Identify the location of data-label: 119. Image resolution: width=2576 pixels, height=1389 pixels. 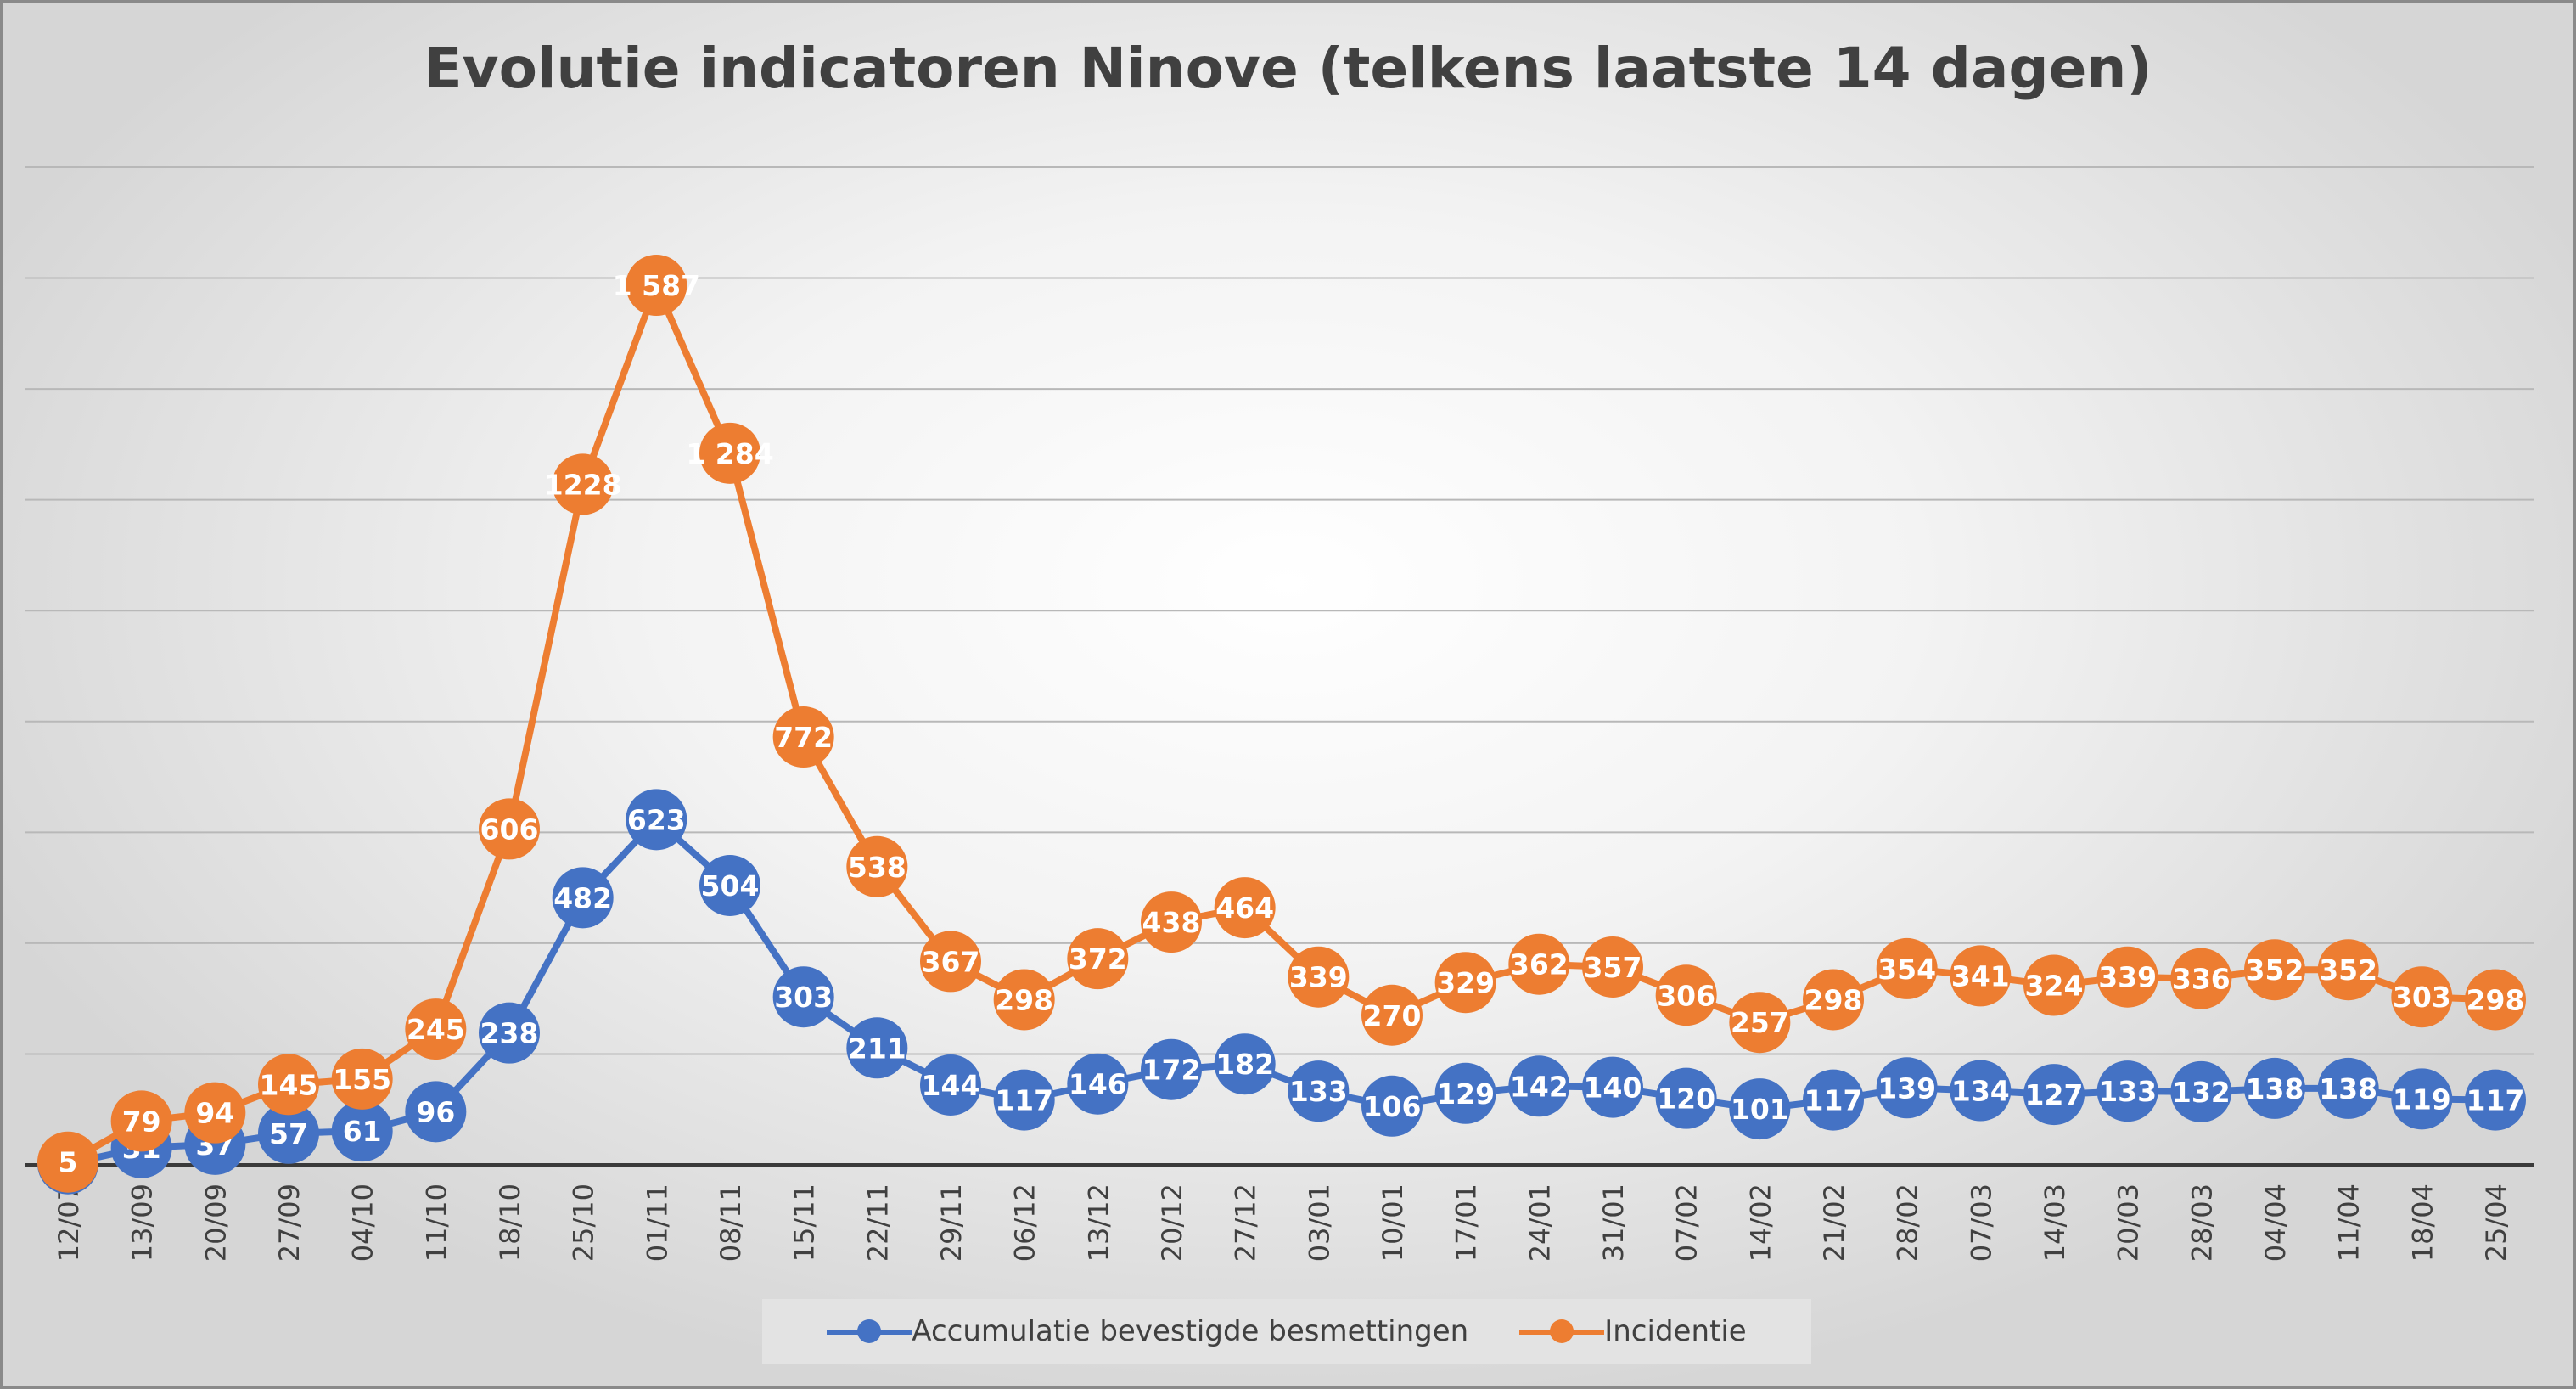
(2422, 1099).